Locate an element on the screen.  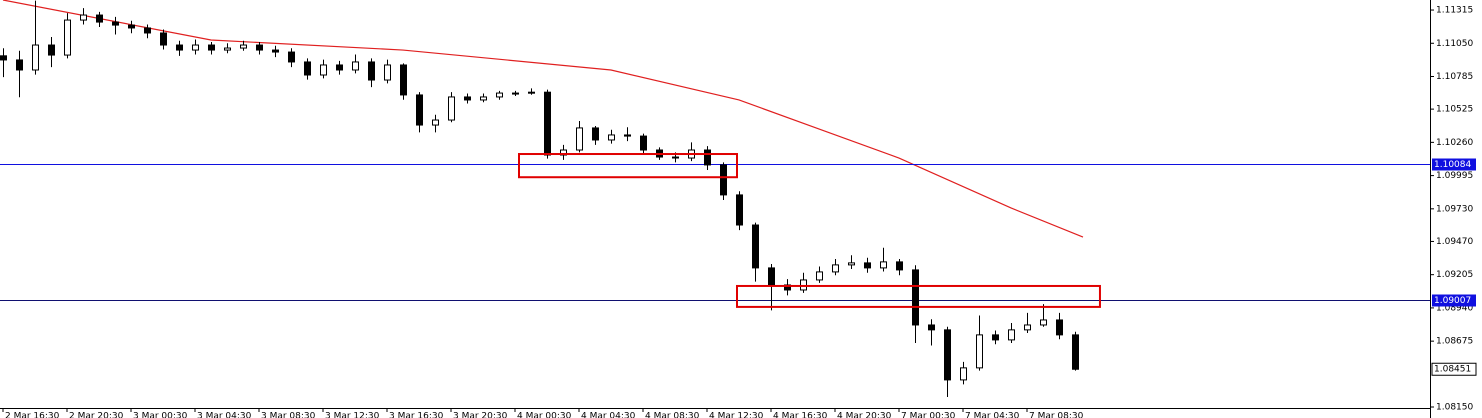
y-tick-label: 1.08150 is located at coordinates (1454, 407).